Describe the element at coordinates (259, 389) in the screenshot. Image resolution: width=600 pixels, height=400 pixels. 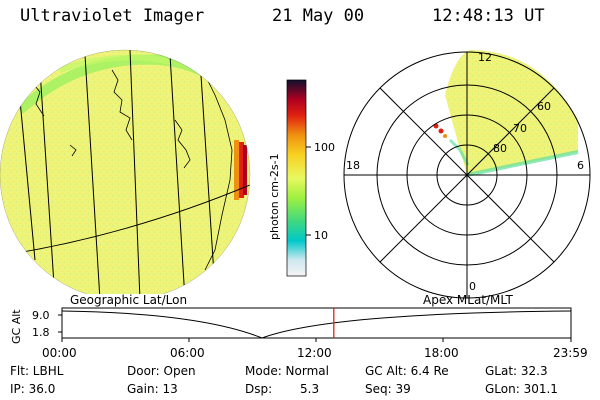
I see `status-dsp-label: Dsp:` at that location.